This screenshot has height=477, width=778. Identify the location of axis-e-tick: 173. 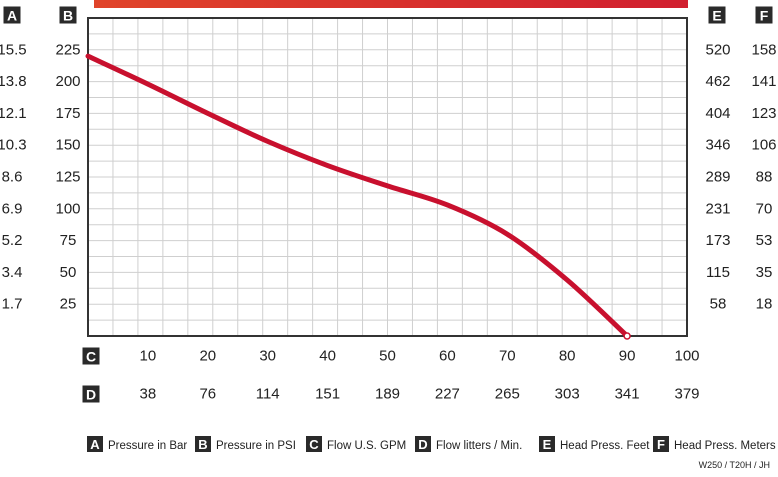
(717, 240).